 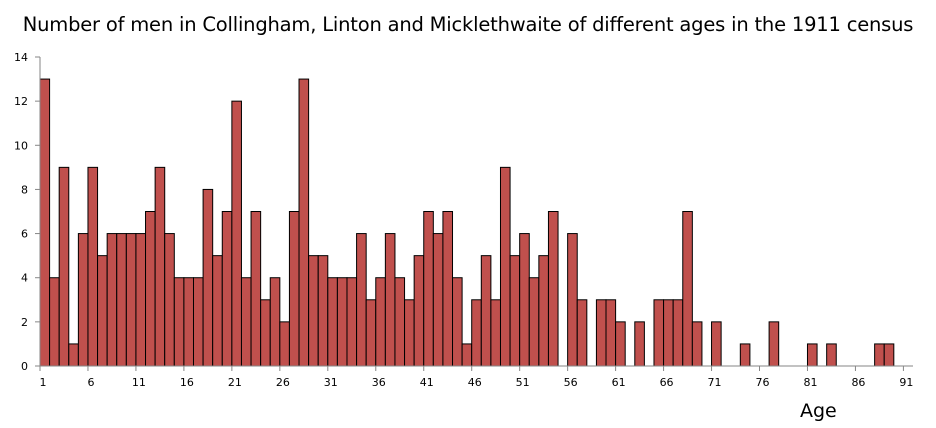 I want to click on x-tick-label: 1, so click(x=43, y=382).